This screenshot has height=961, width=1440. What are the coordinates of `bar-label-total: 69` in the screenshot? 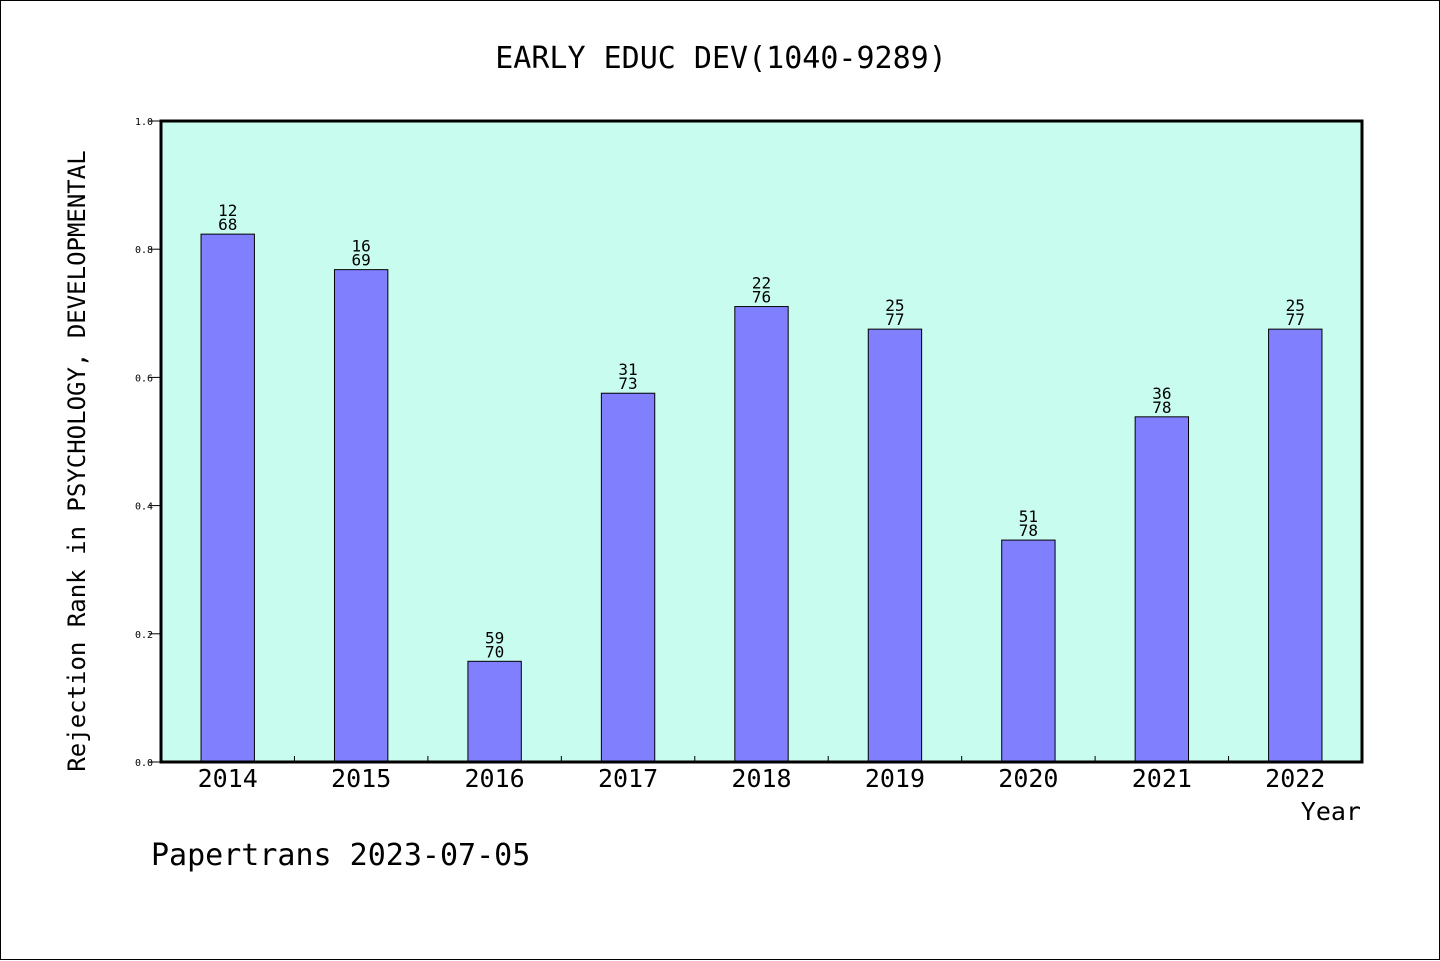 It's located at (361, 260).